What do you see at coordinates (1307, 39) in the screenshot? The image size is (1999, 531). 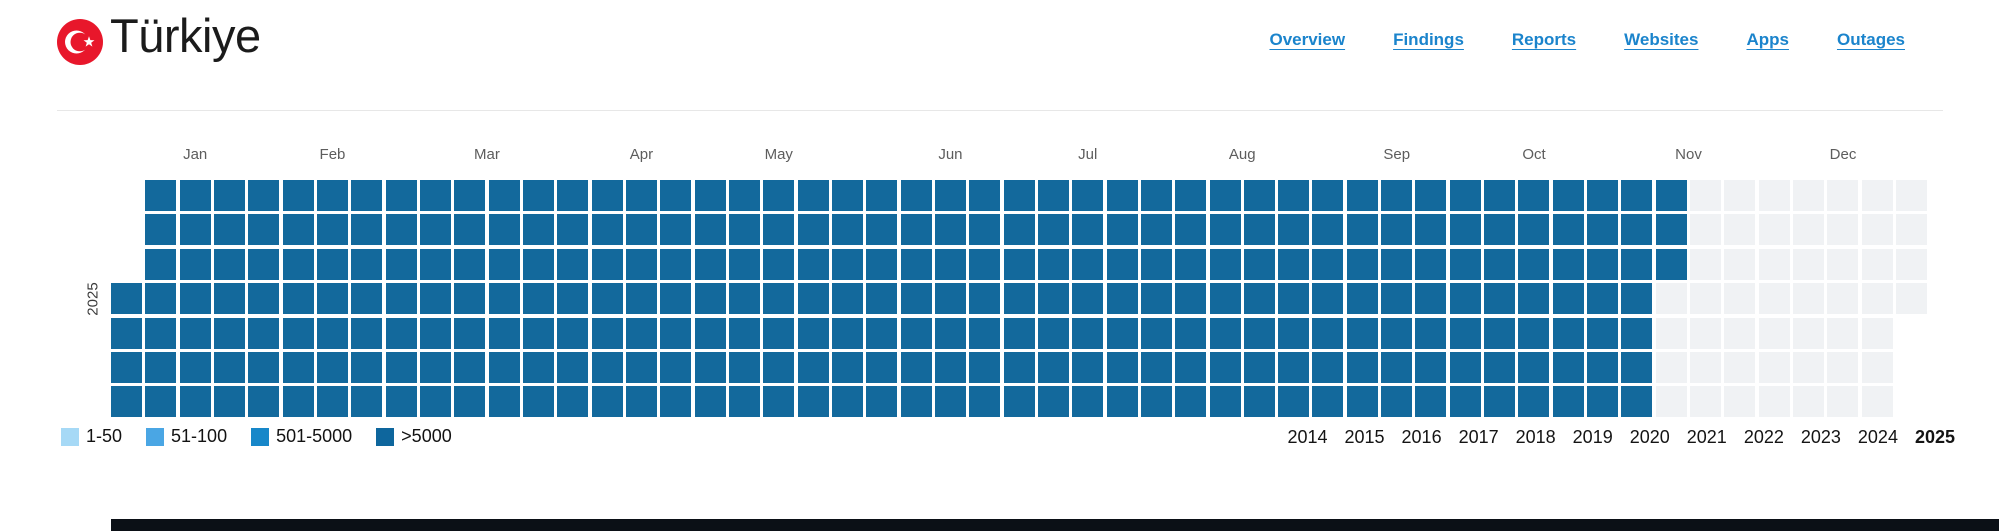 I see `nav-link-overview: Overview` at bounding box center [1307, 39].